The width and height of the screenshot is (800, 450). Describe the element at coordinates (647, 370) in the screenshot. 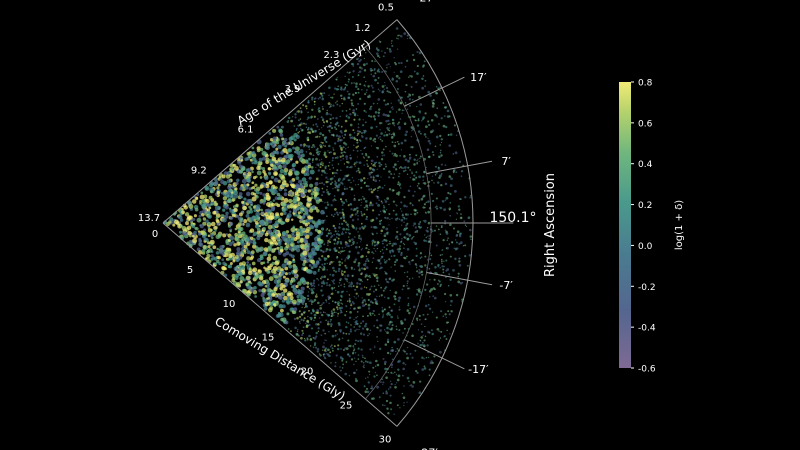

I see `colorbar-tick-label: -0.6` at that location.